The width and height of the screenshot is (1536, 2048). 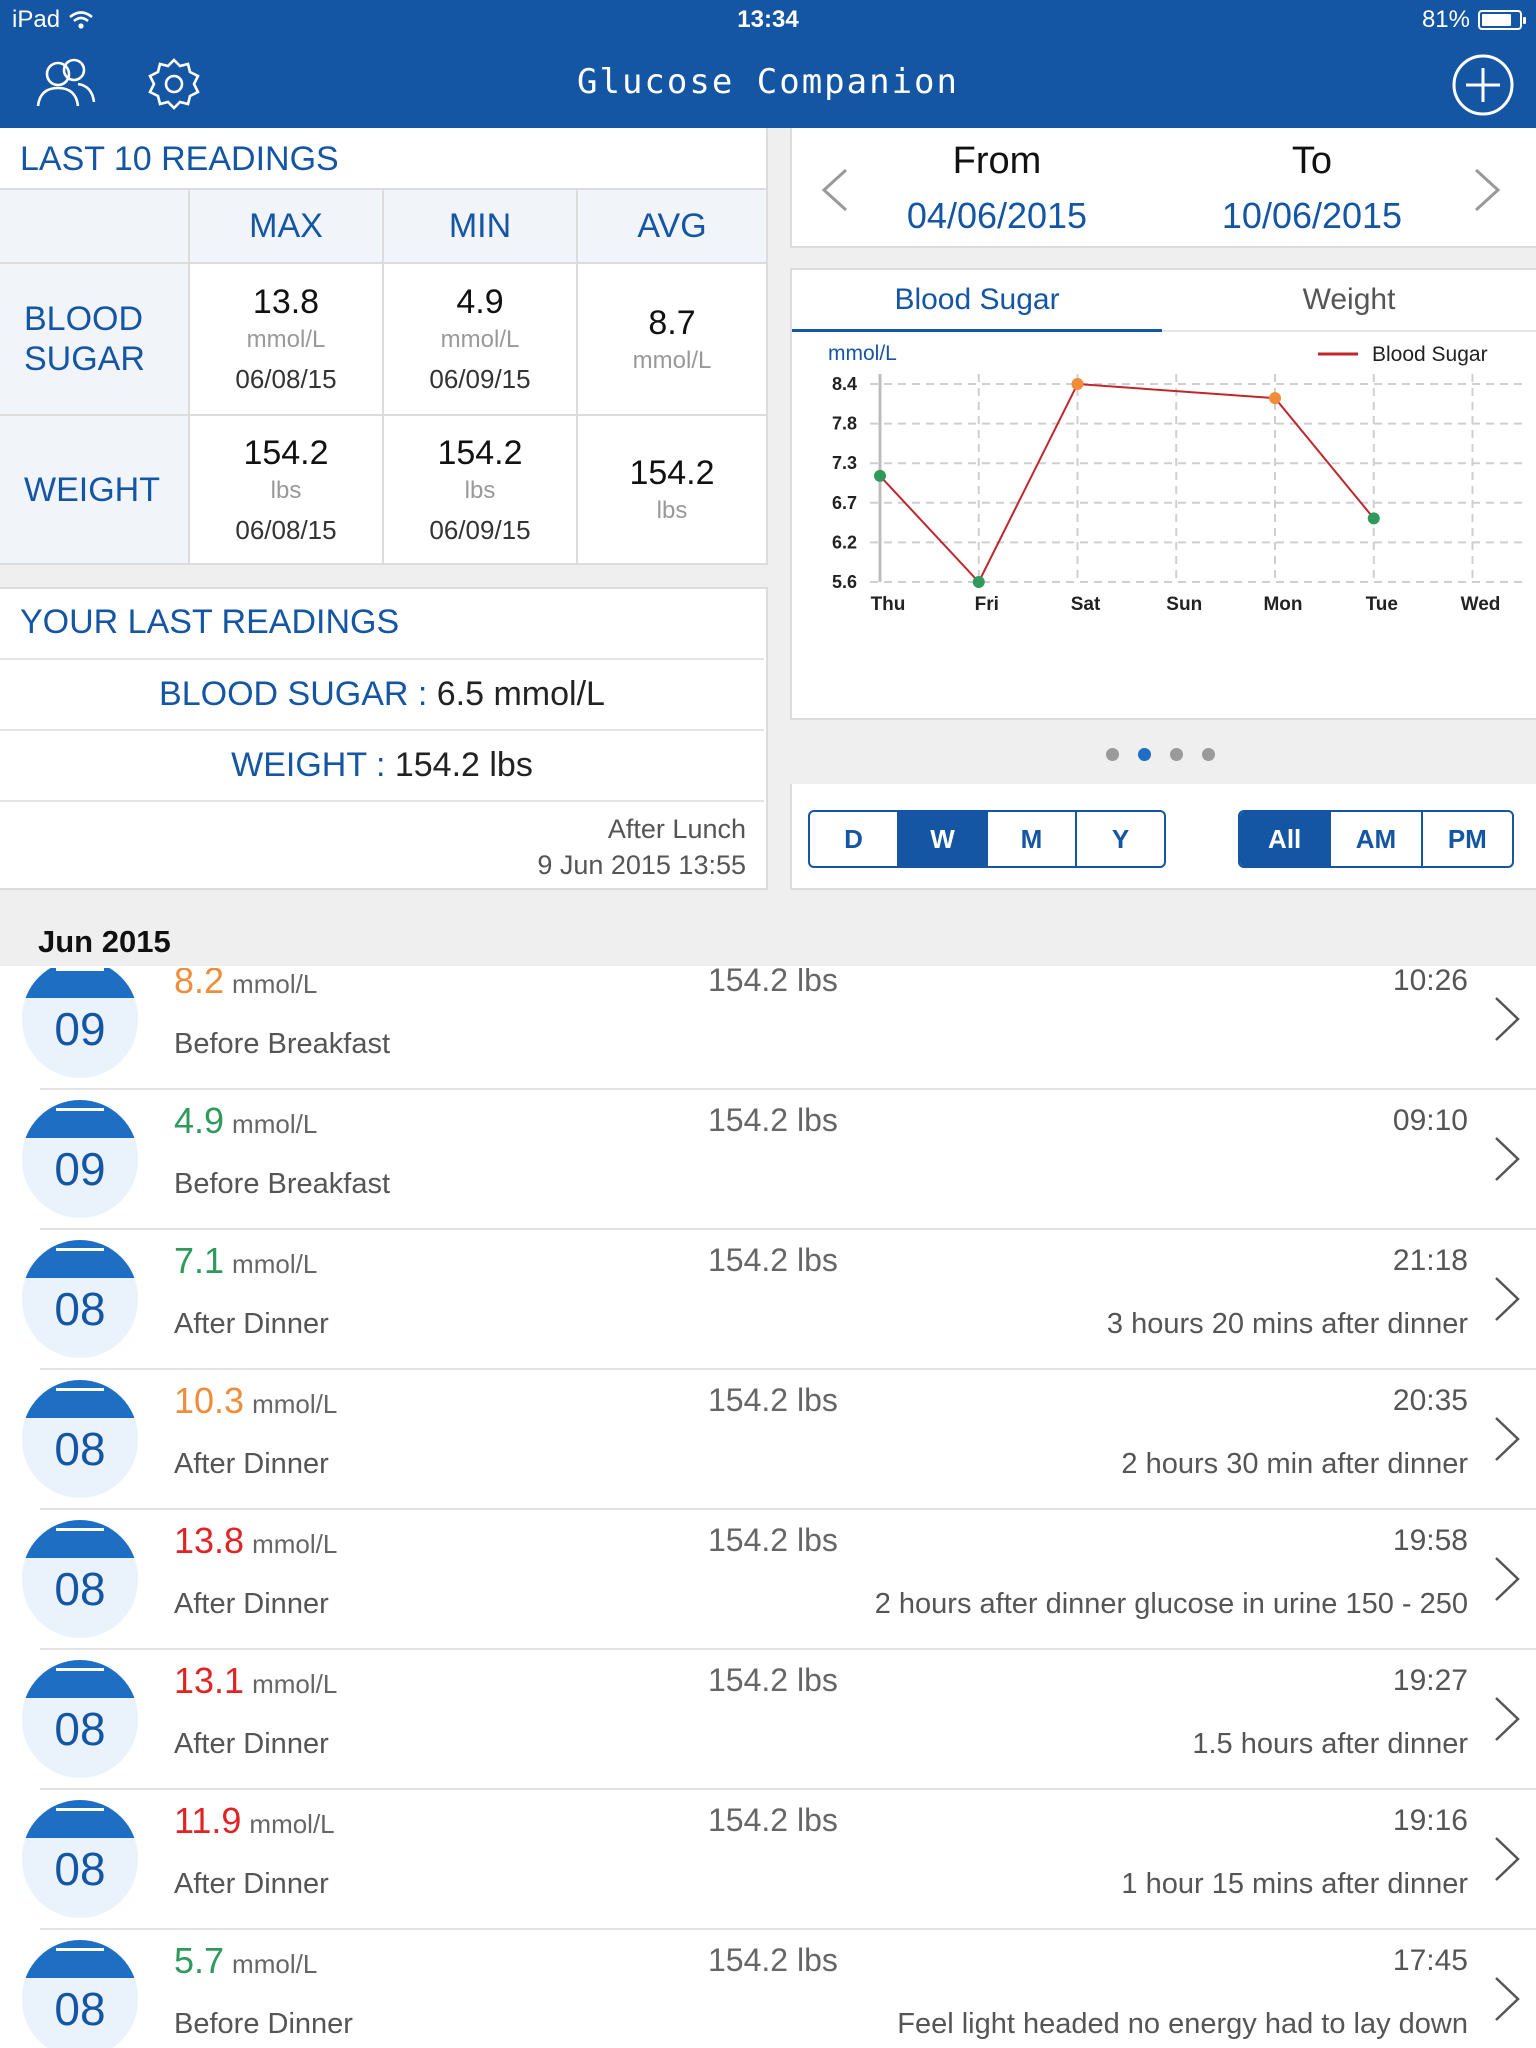 What do you see at coordinates (1120, 839) in the screenshot?
I see `period-year: Y` at bounding box center [1120, 839].